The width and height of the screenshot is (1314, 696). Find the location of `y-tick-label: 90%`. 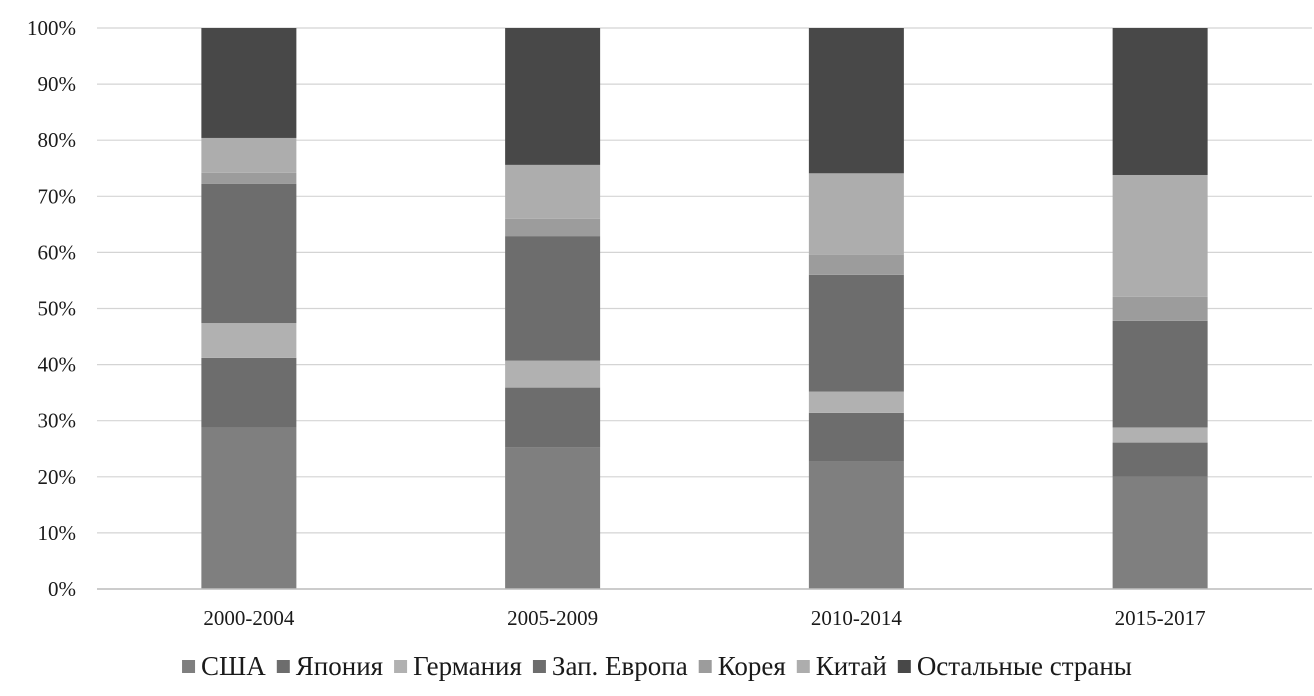

y-tick-label: 90% is located at coordinates (57, 84).